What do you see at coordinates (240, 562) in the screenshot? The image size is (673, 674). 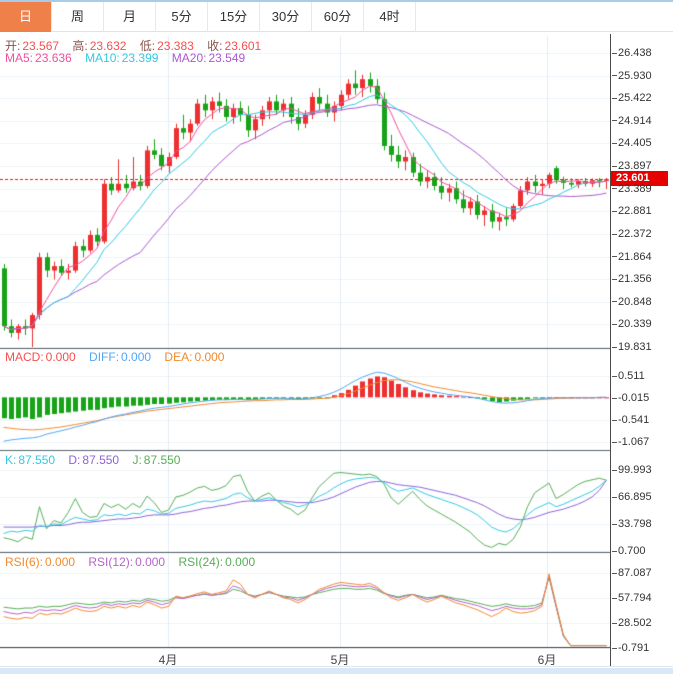 I see `rsi24-value: 0.000` at bounding box center [240, 562].